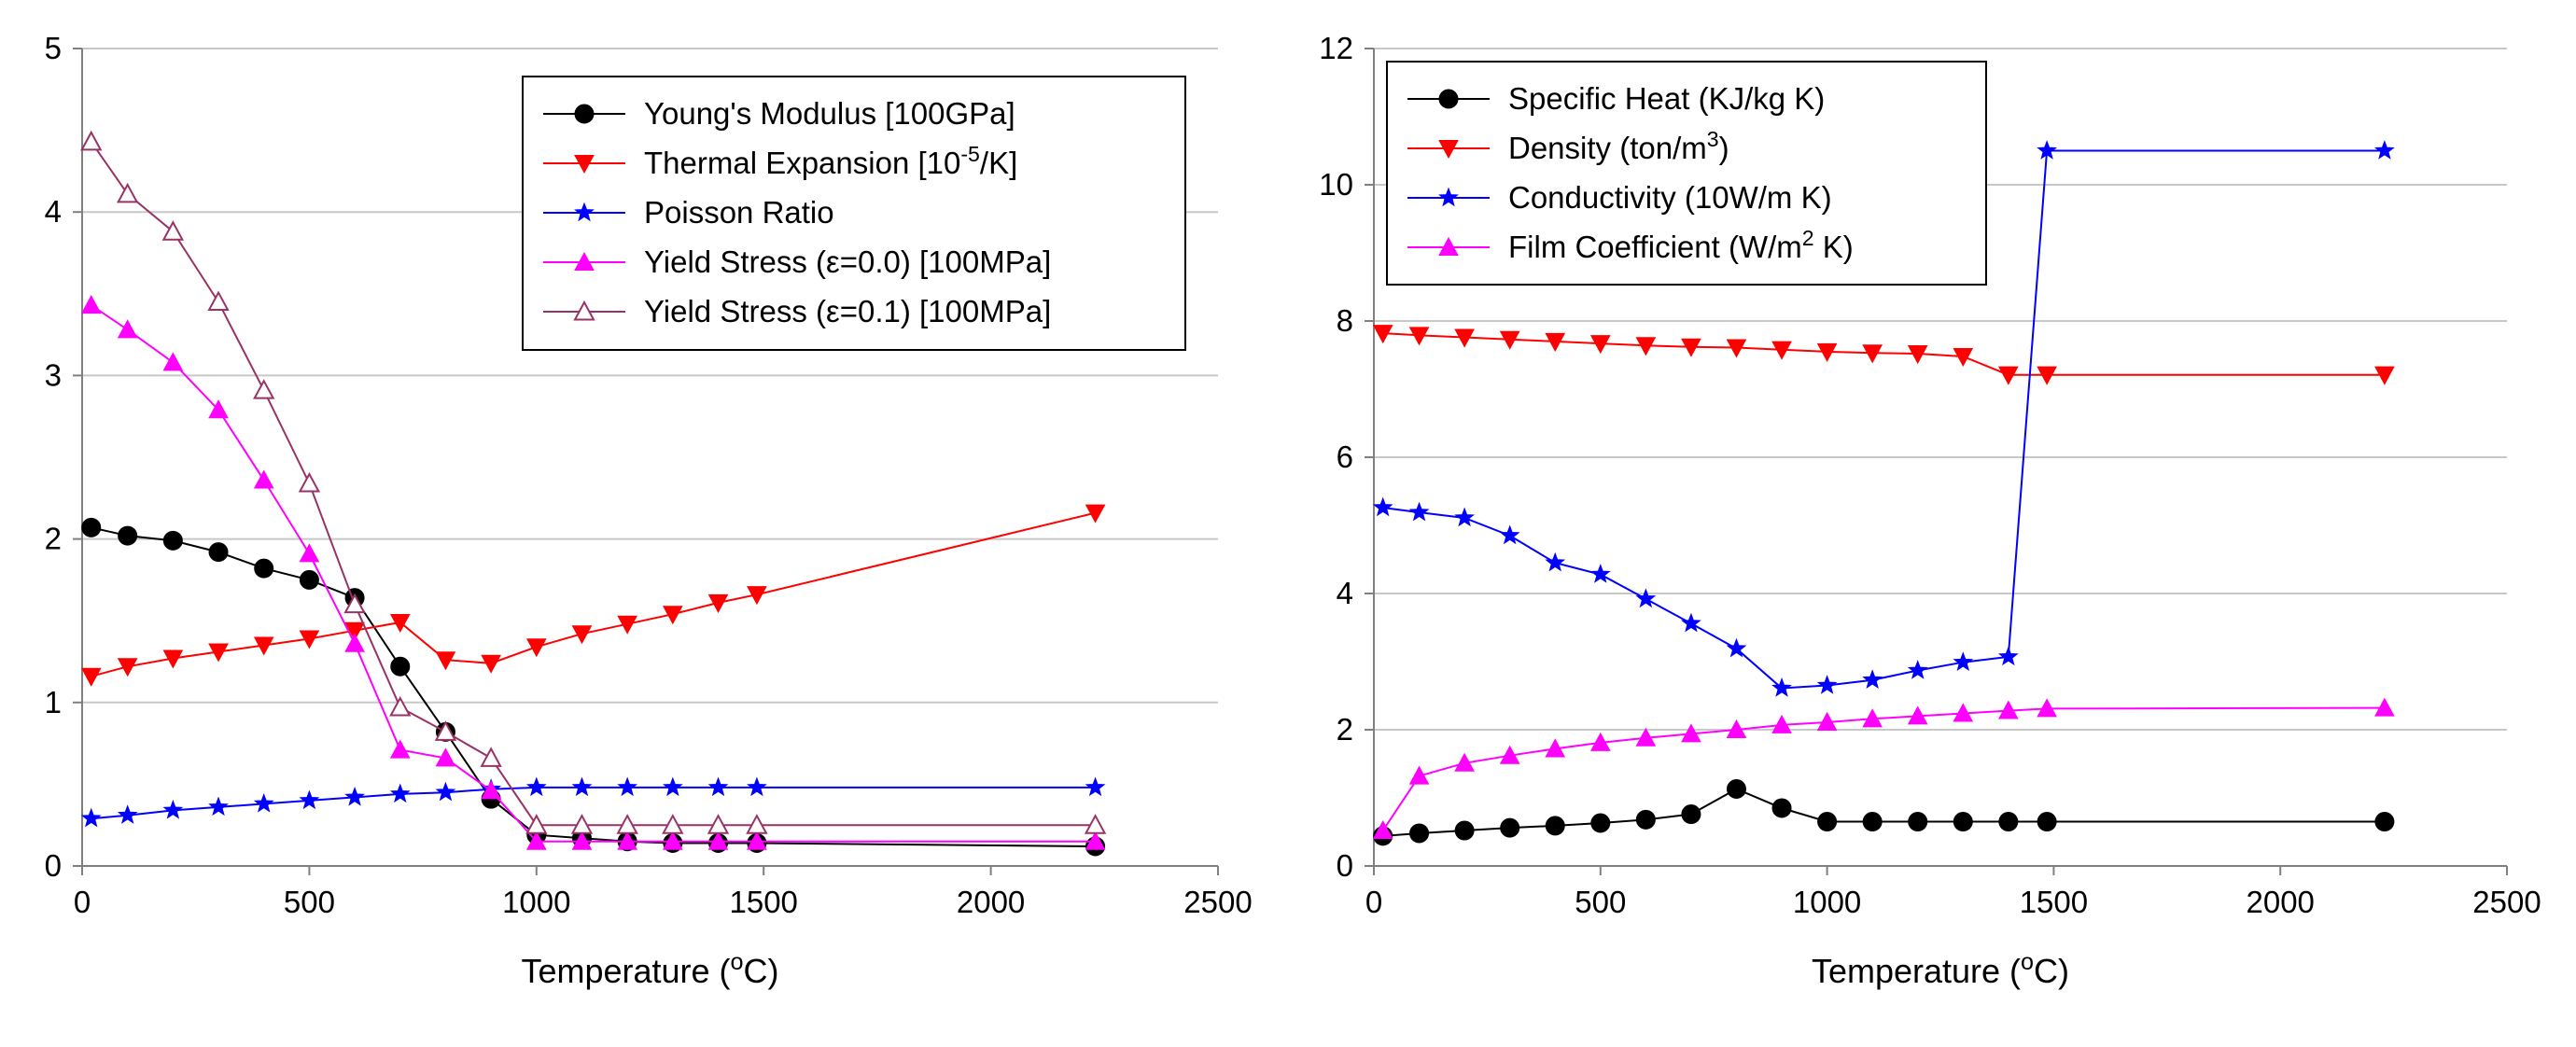 This screenshot has width=2576, height=1047. I want to click on x-tick-label: 1000, so click(536, 902).